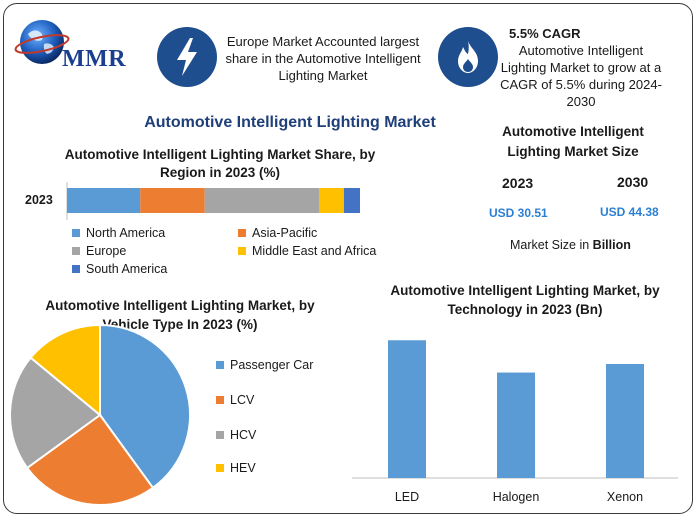 This screenshot has height=517, width=696. What do you see at coordinates (407, 409) in the screenshot?
I see `technology-bar-led` at bounding box center [407, 409].